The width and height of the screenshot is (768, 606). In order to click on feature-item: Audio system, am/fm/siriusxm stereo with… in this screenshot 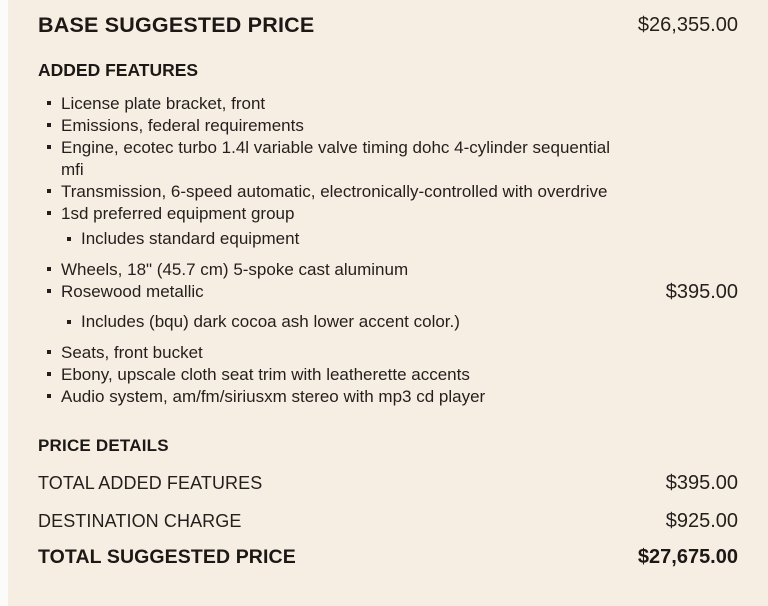, I will do `click(392, 397)`.